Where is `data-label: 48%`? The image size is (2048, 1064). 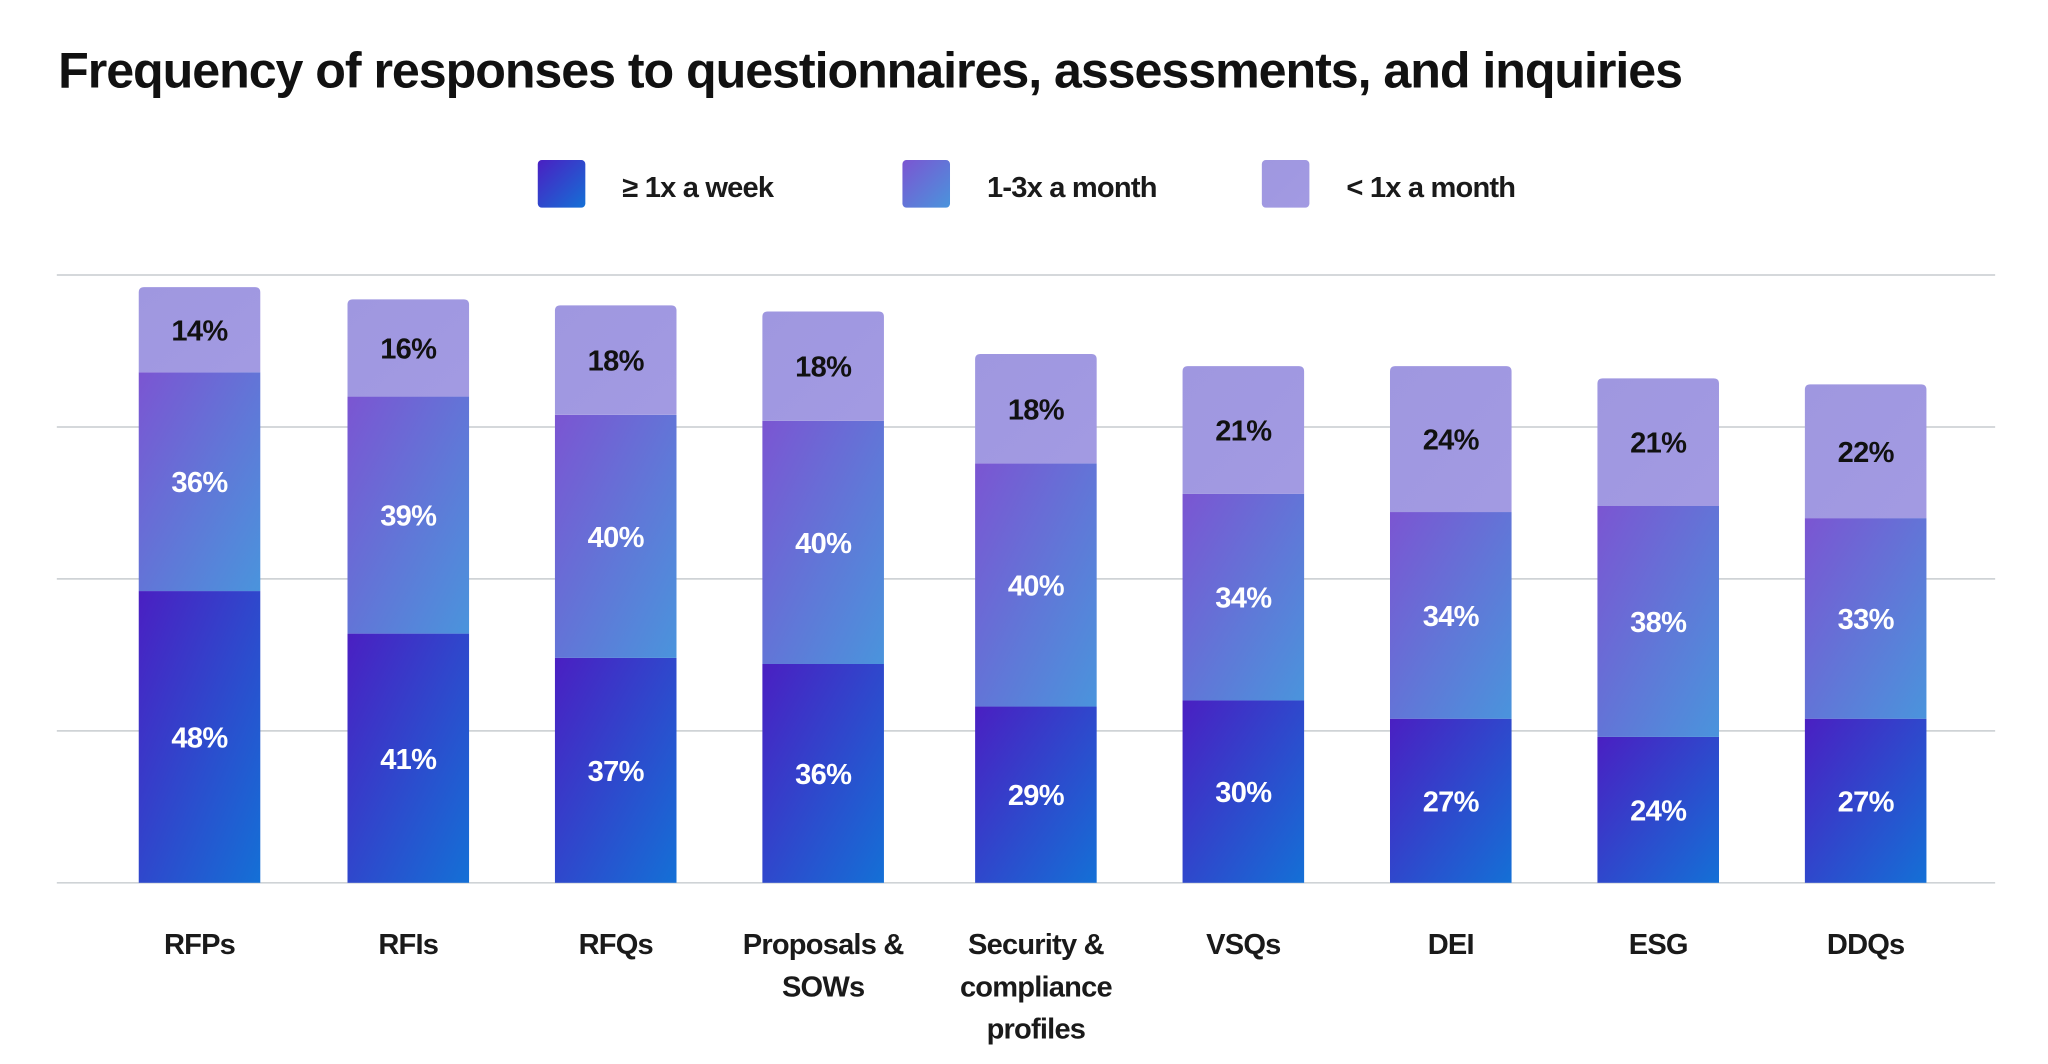 data-label: 48% is located at coordinates (199, 739).